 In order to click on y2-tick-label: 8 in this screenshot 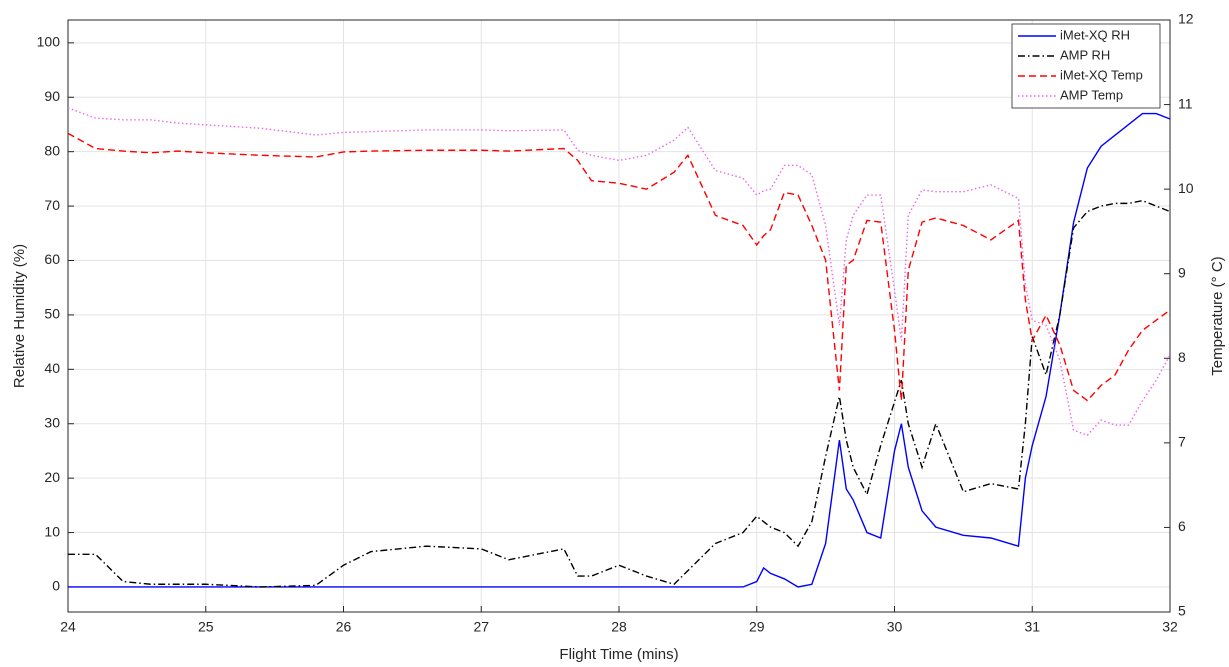, I will do `click(1182, 357)`.